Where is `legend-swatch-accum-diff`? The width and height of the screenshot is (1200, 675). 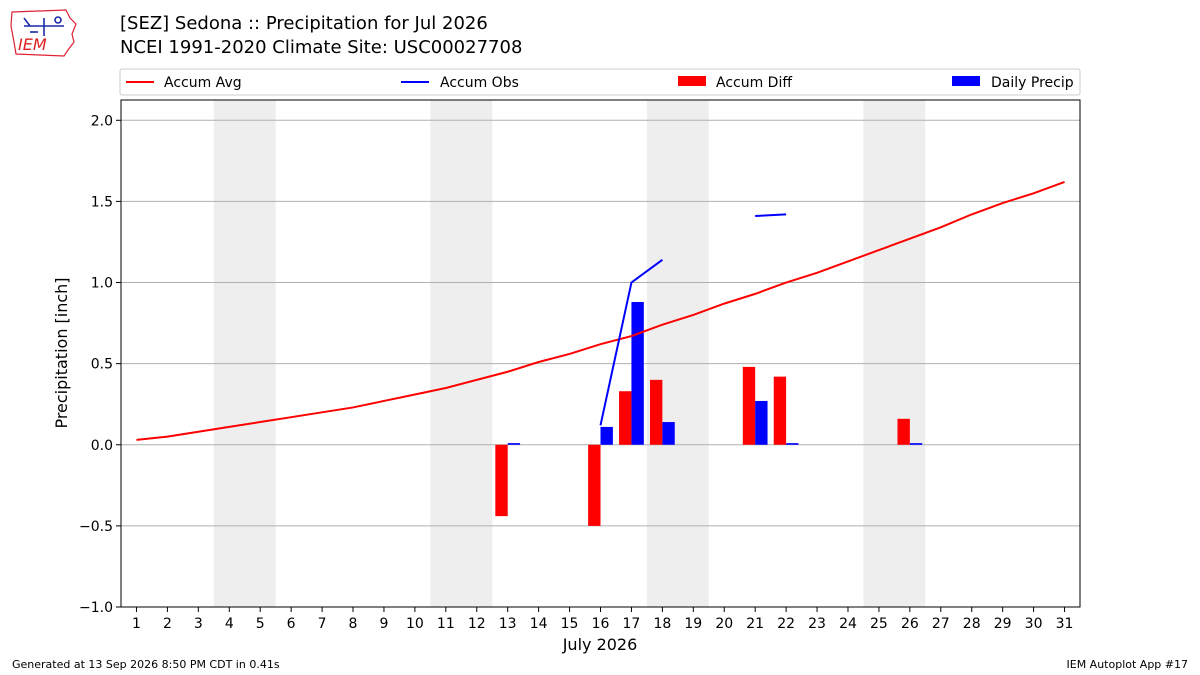
legend-swatch-accum-diff is located at coordinates (692, 81).